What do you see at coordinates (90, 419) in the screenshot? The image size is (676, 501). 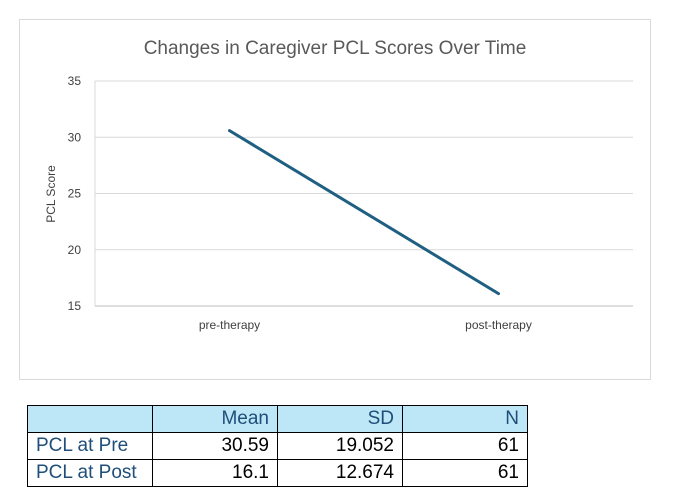 I see `table-header-corner` at bounding box center [90, 419].